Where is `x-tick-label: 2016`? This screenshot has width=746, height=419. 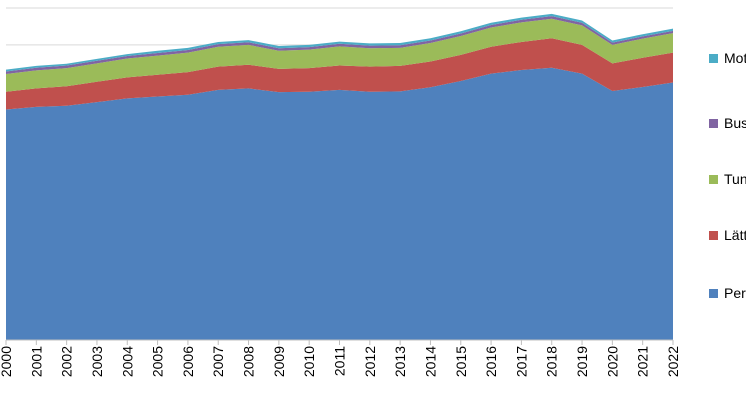 x-tick-label: 2016 is located at coordinates (491, 361).